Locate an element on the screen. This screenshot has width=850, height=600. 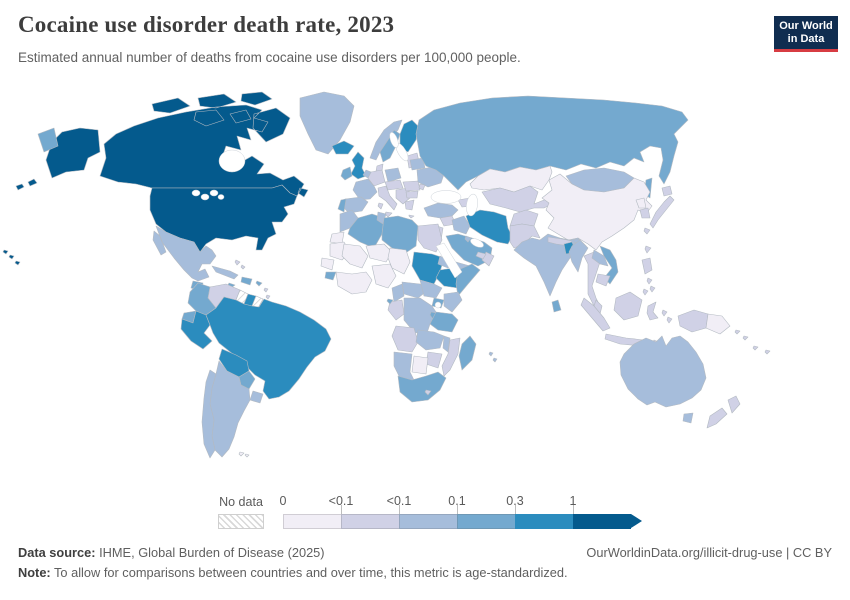
country-sicily is located at coordinates (388, 214).